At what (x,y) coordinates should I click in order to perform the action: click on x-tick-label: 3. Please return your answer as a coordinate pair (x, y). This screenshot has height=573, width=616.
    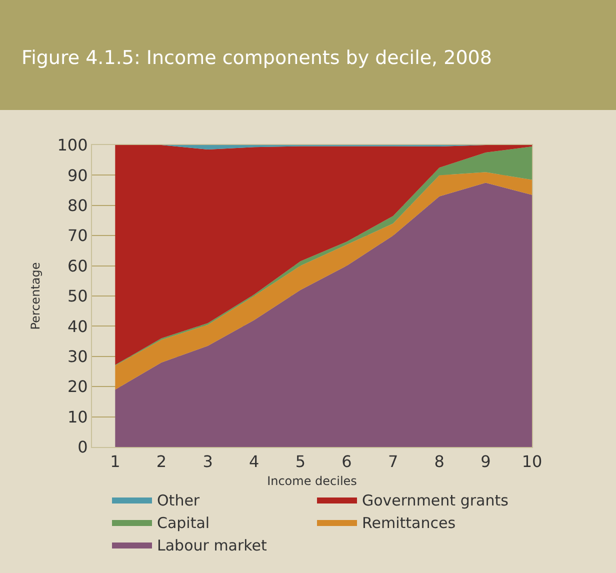
    Looking at the image, I should click on (207, 462).